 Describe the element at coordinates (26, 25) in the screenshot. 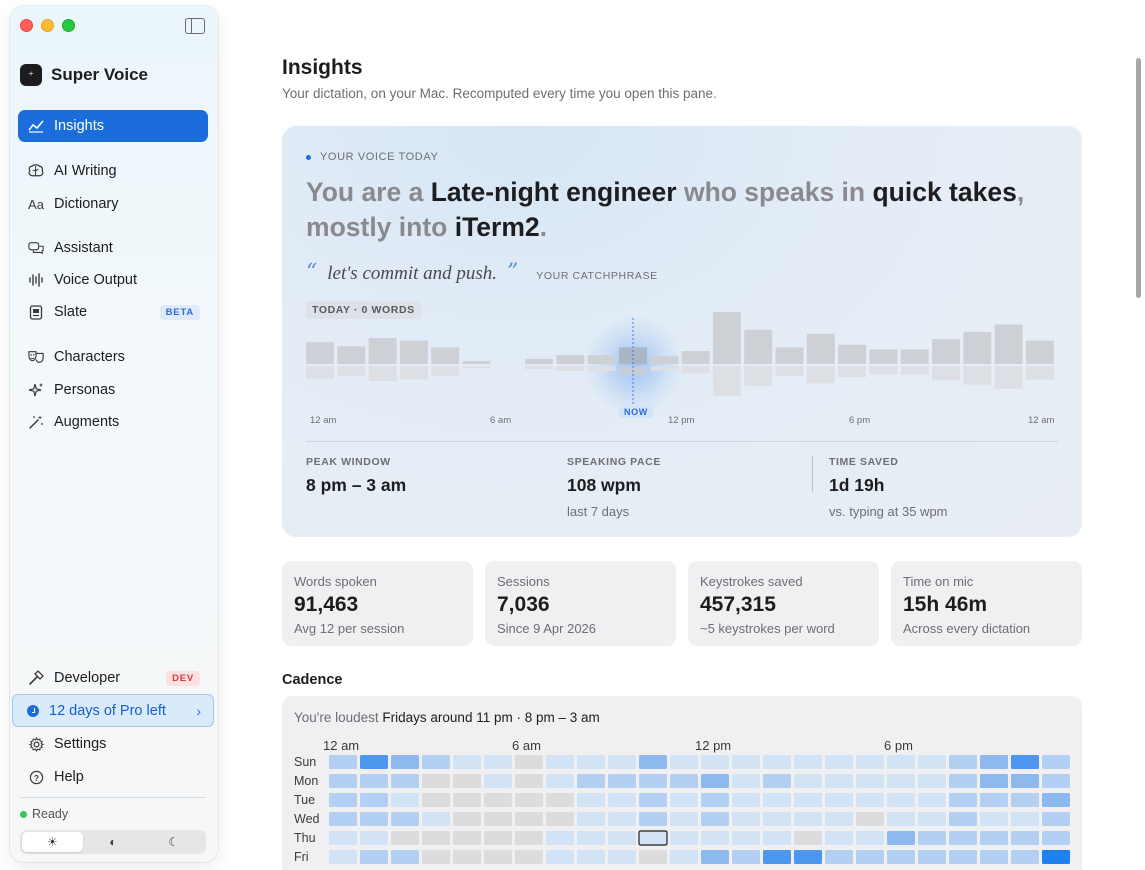

I see `close-window-button` at that location.